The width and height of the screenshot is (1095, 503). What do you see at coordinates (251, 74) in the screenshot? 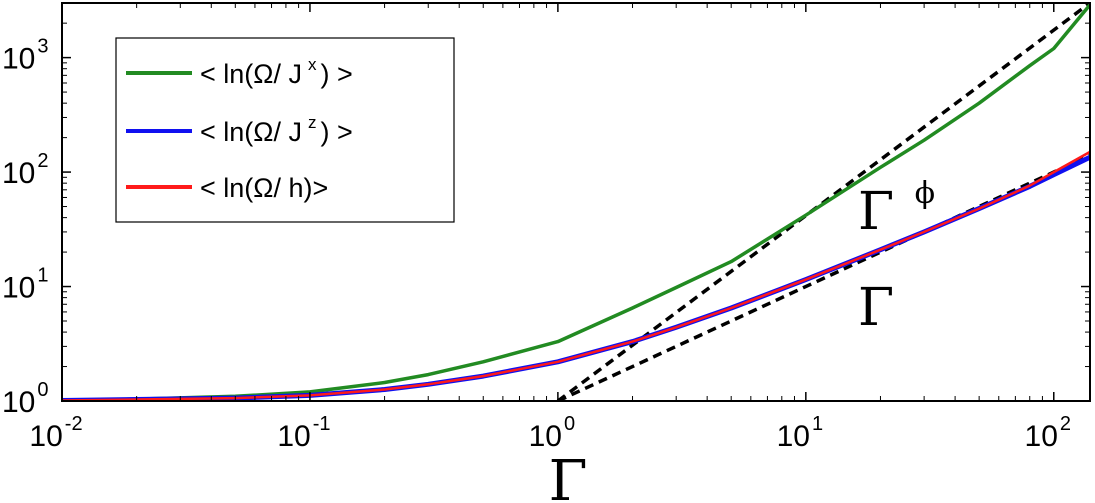
I see `legend-label-jx-text: < ln(Ω/ J` at bounding box center [251, 74].